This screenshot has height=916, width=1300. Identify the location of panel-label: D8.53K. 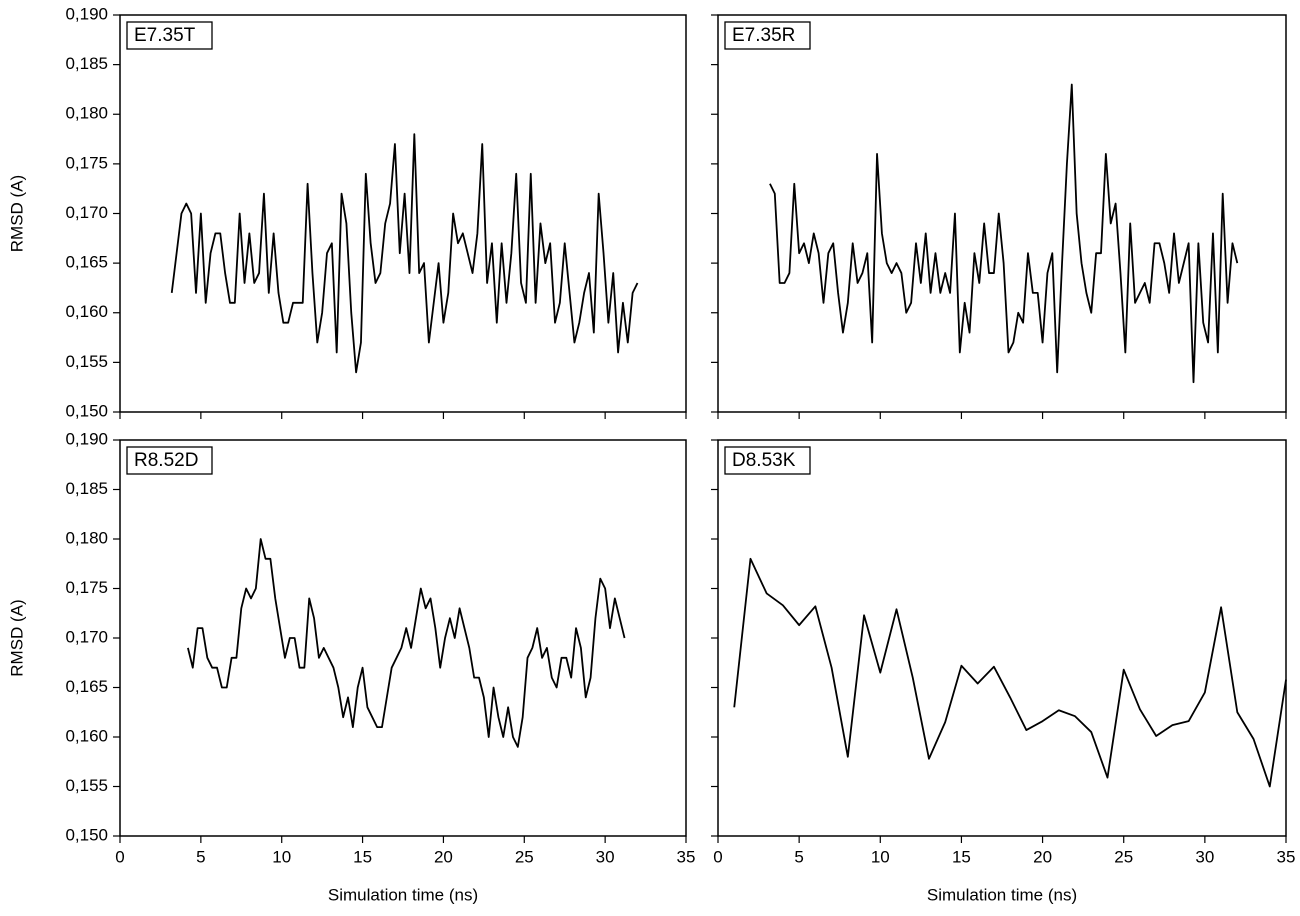
(764, 460).